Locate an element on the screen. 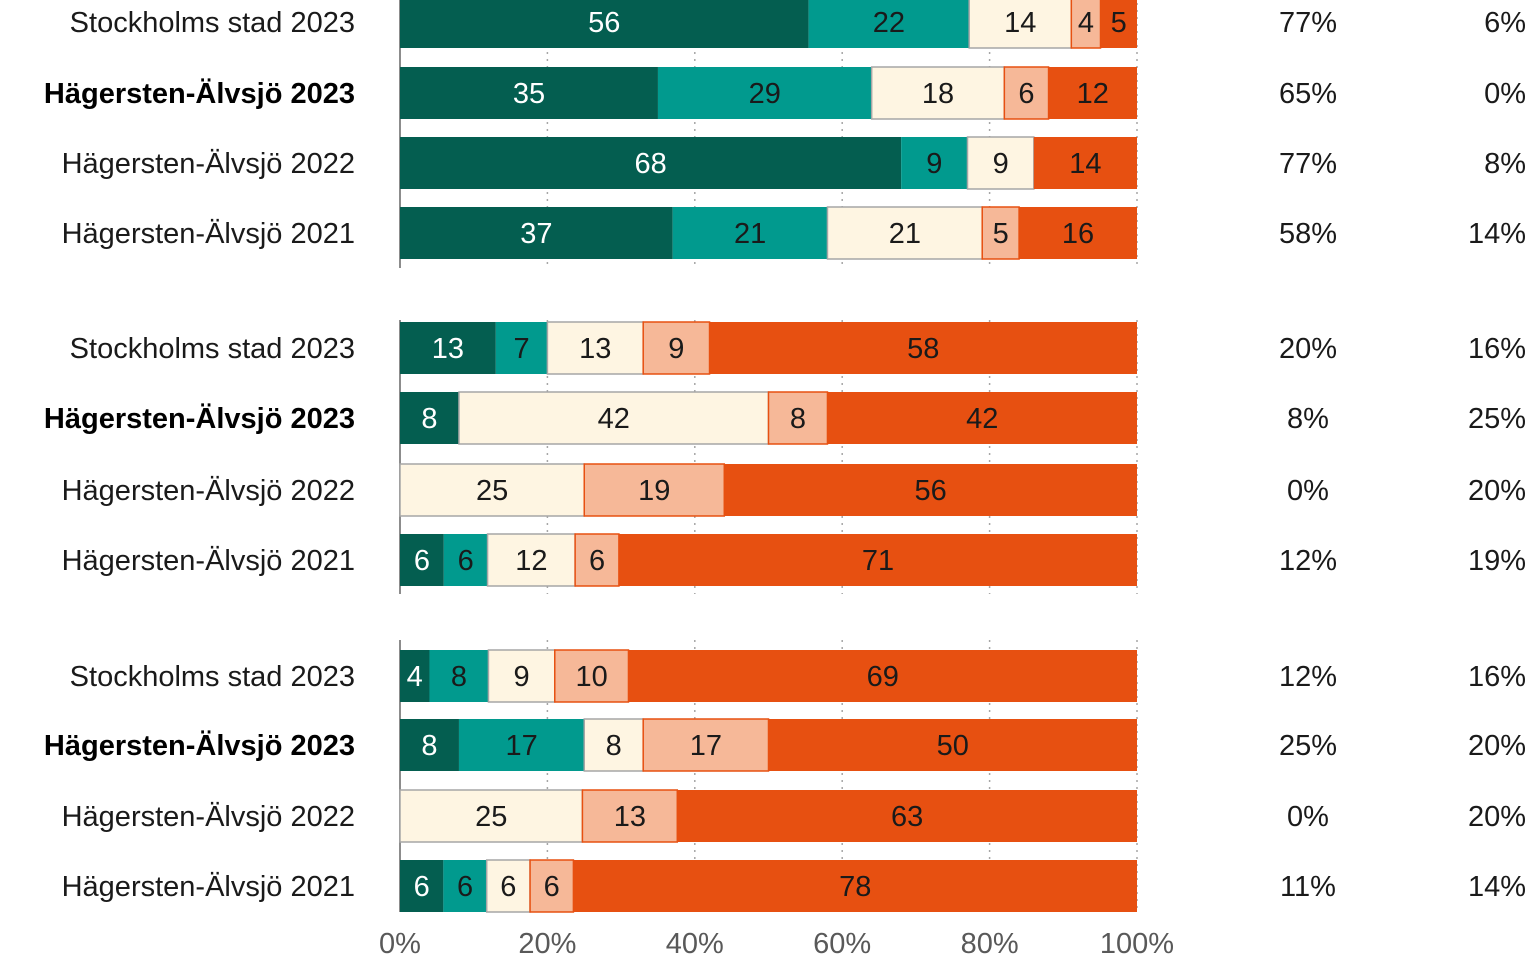 This screenshot has height=971, width=1537. data-label: 22 is located at coordinates (889, 23).